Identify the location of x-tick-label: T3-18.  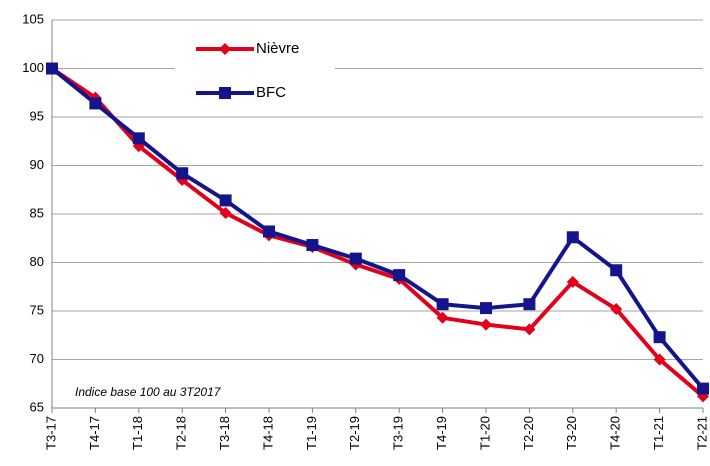
(224, 433).